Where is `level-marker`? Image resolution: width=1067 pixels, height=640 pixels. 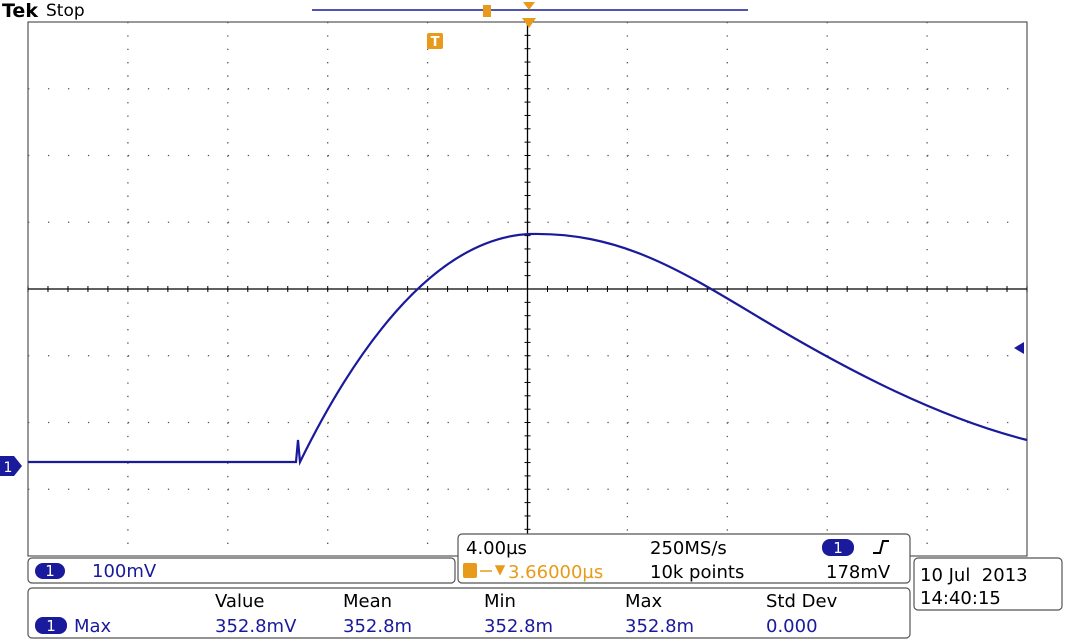 level-marker is located at coordinates (1019, 348).